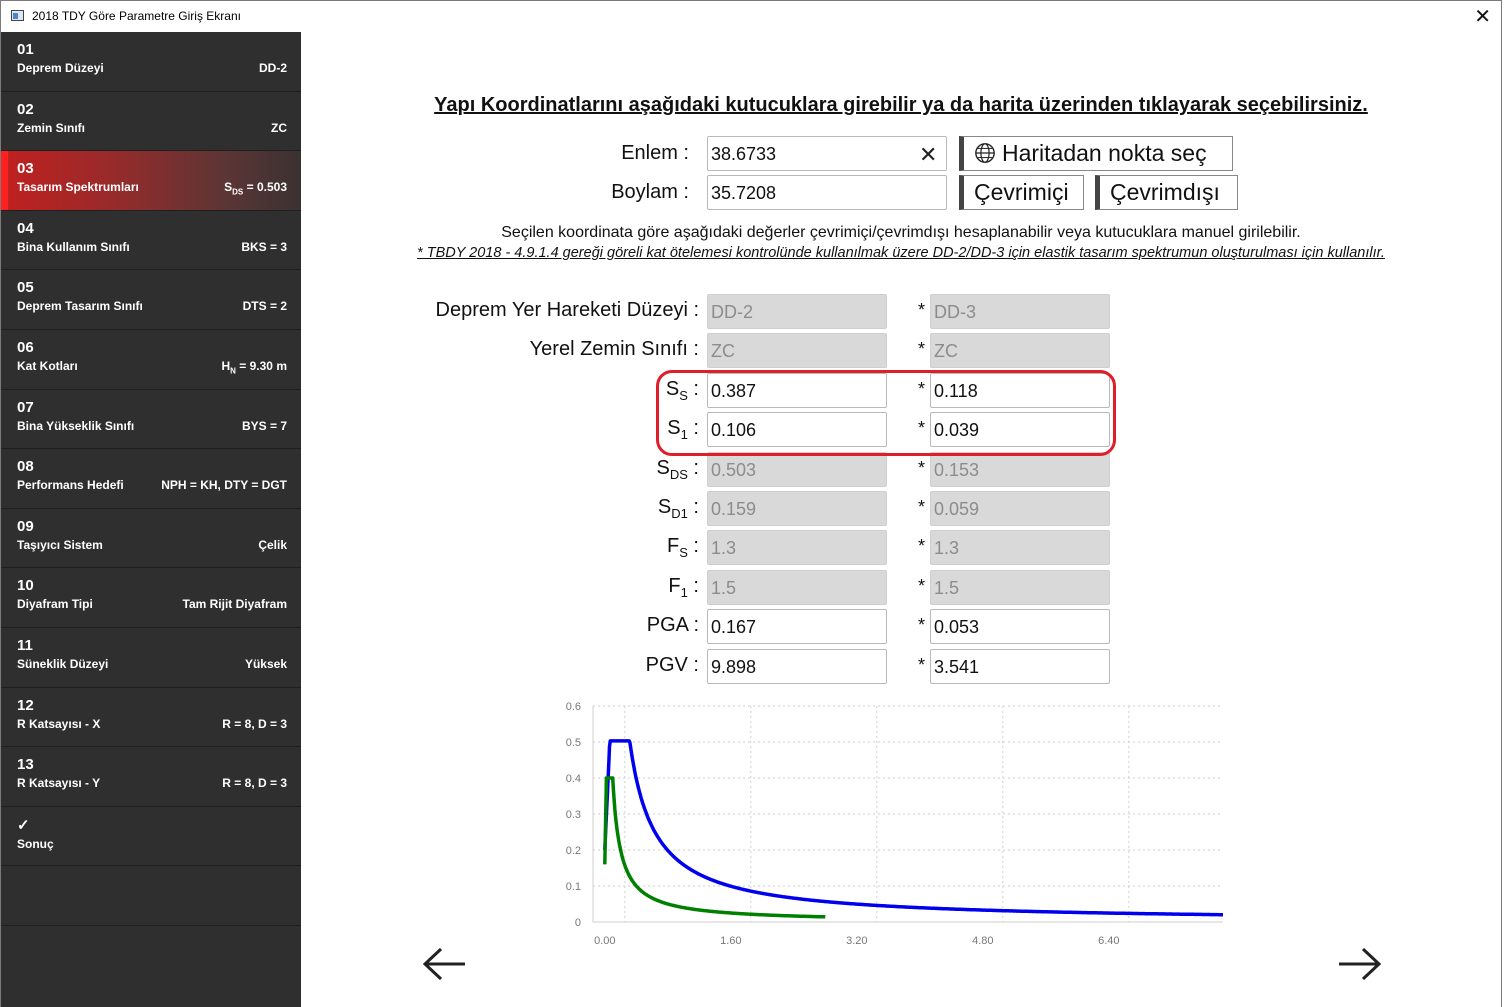  I want to click on sidebar-item-label: Tasarım Spektrumları, so click(78, 187).